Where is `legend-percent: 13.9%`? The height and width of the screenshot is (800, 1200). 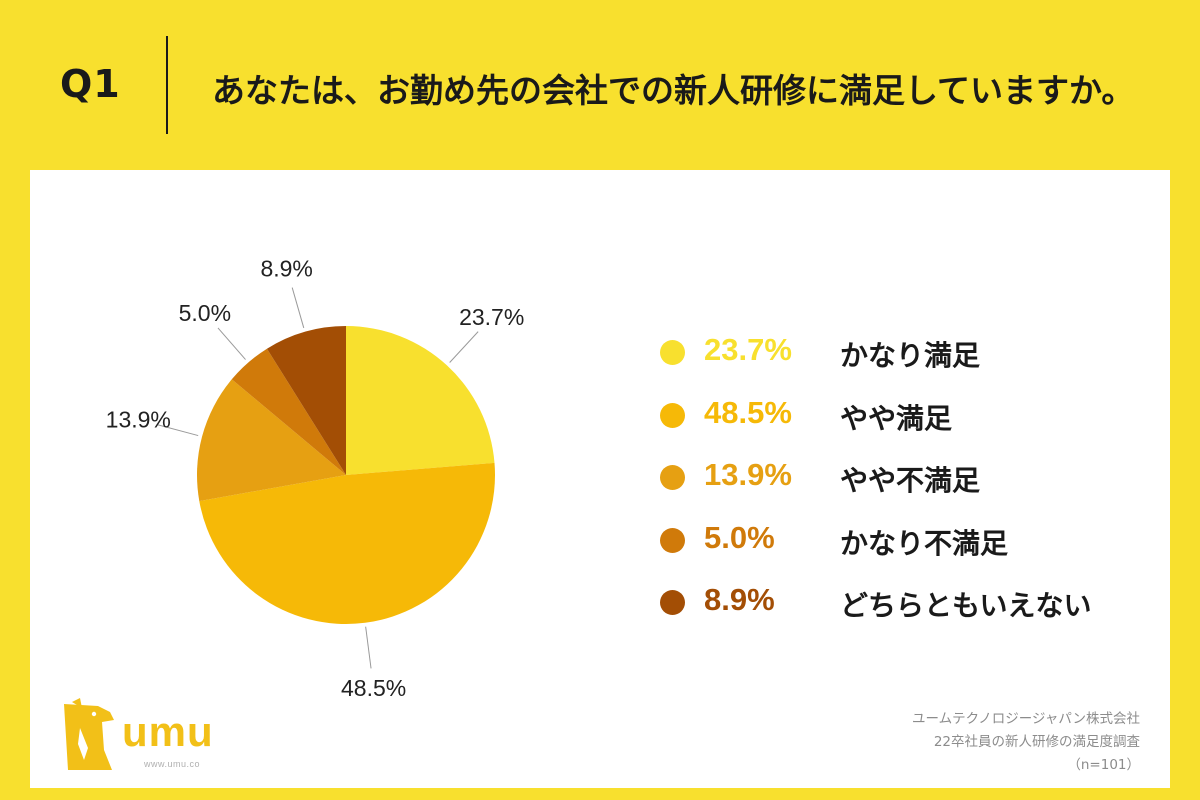
legend-percent: 13.9% is located at coordinates (748, 474).